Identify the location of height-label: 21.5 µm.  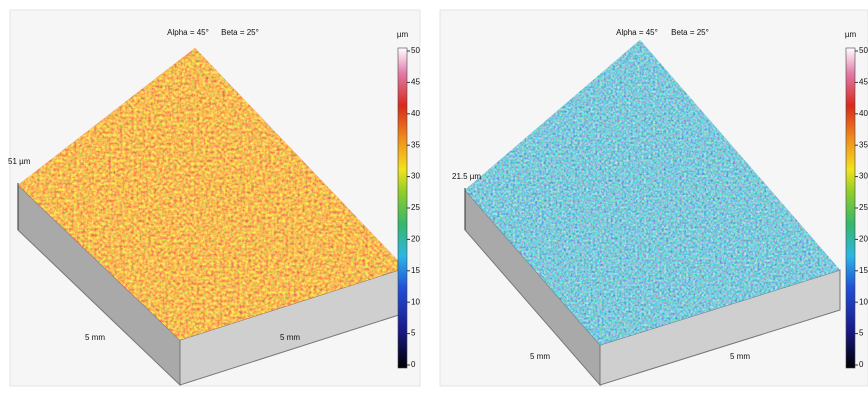
(466, 176).